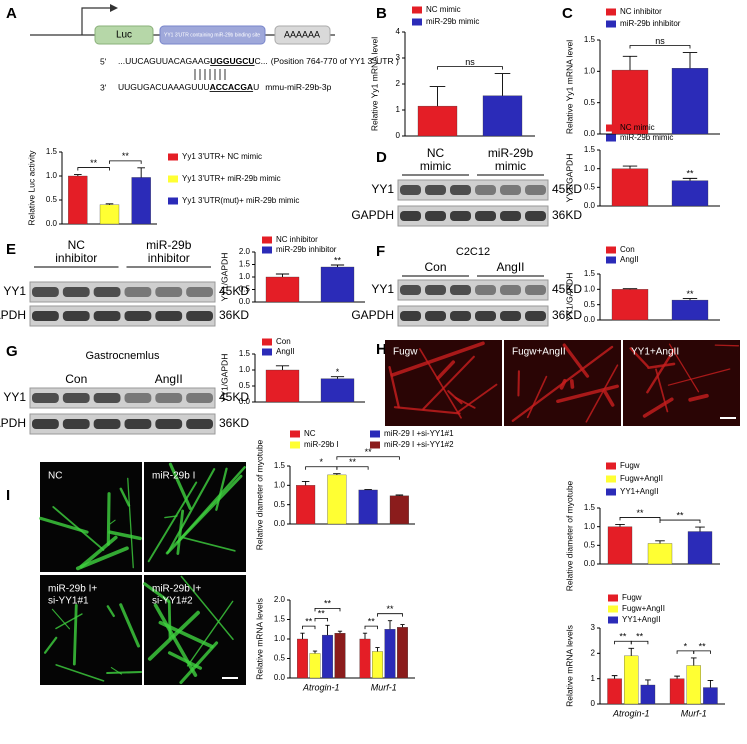 Image resolution: width=747 pixels, height=744 pixels. I want to click on legend-label: Fugw+AngII, so click(643, 608).